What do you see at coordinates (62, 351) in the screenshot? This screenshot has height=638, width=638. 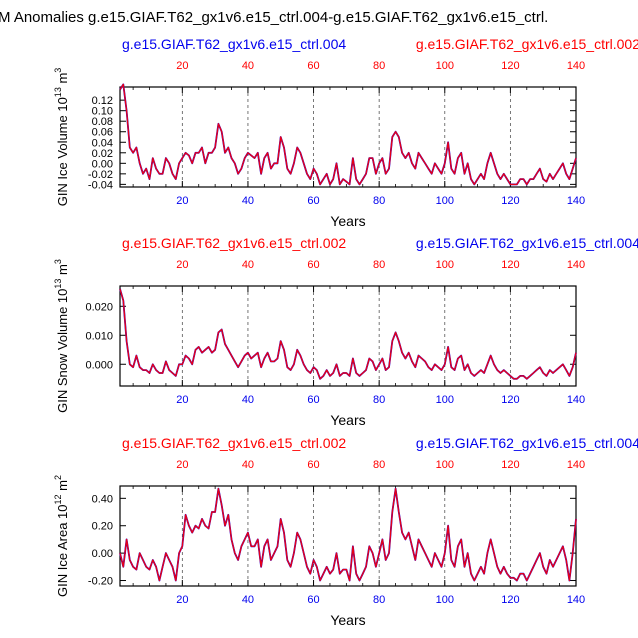 I see `y-axis-title-part: GIN Snow Volume 10` at bounding box center [62, 351].